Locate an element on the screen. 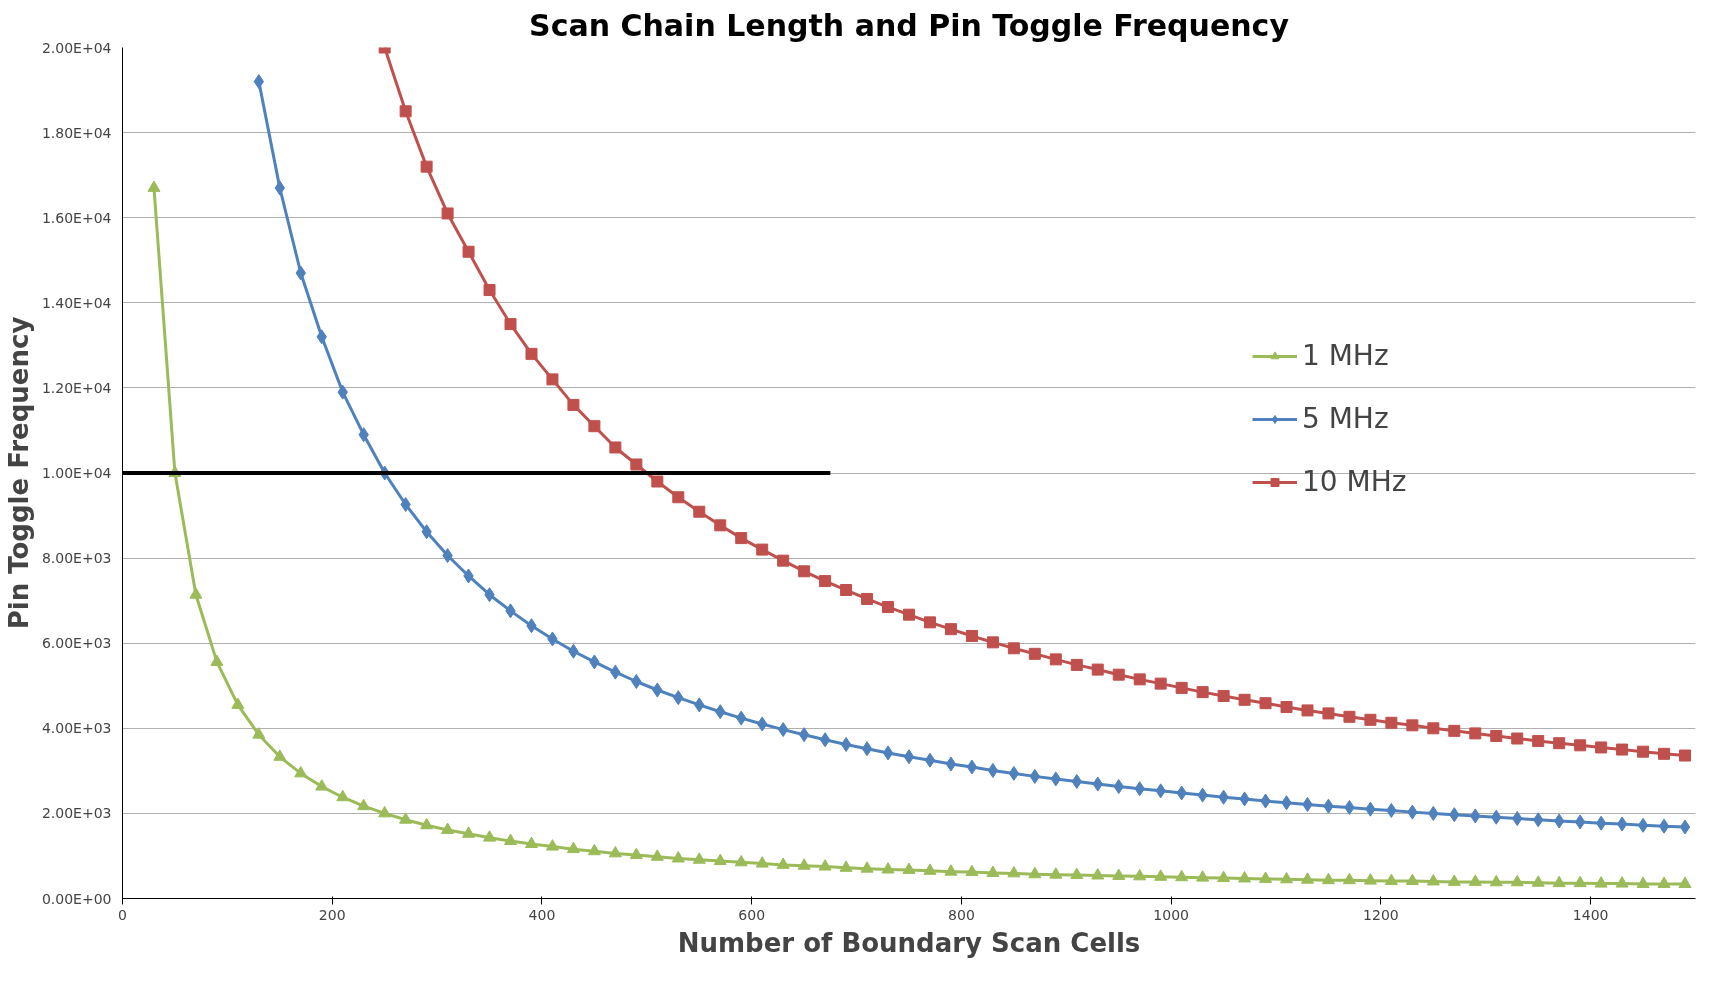  x-tick-label: 800 is located at coordinates (961, 914).